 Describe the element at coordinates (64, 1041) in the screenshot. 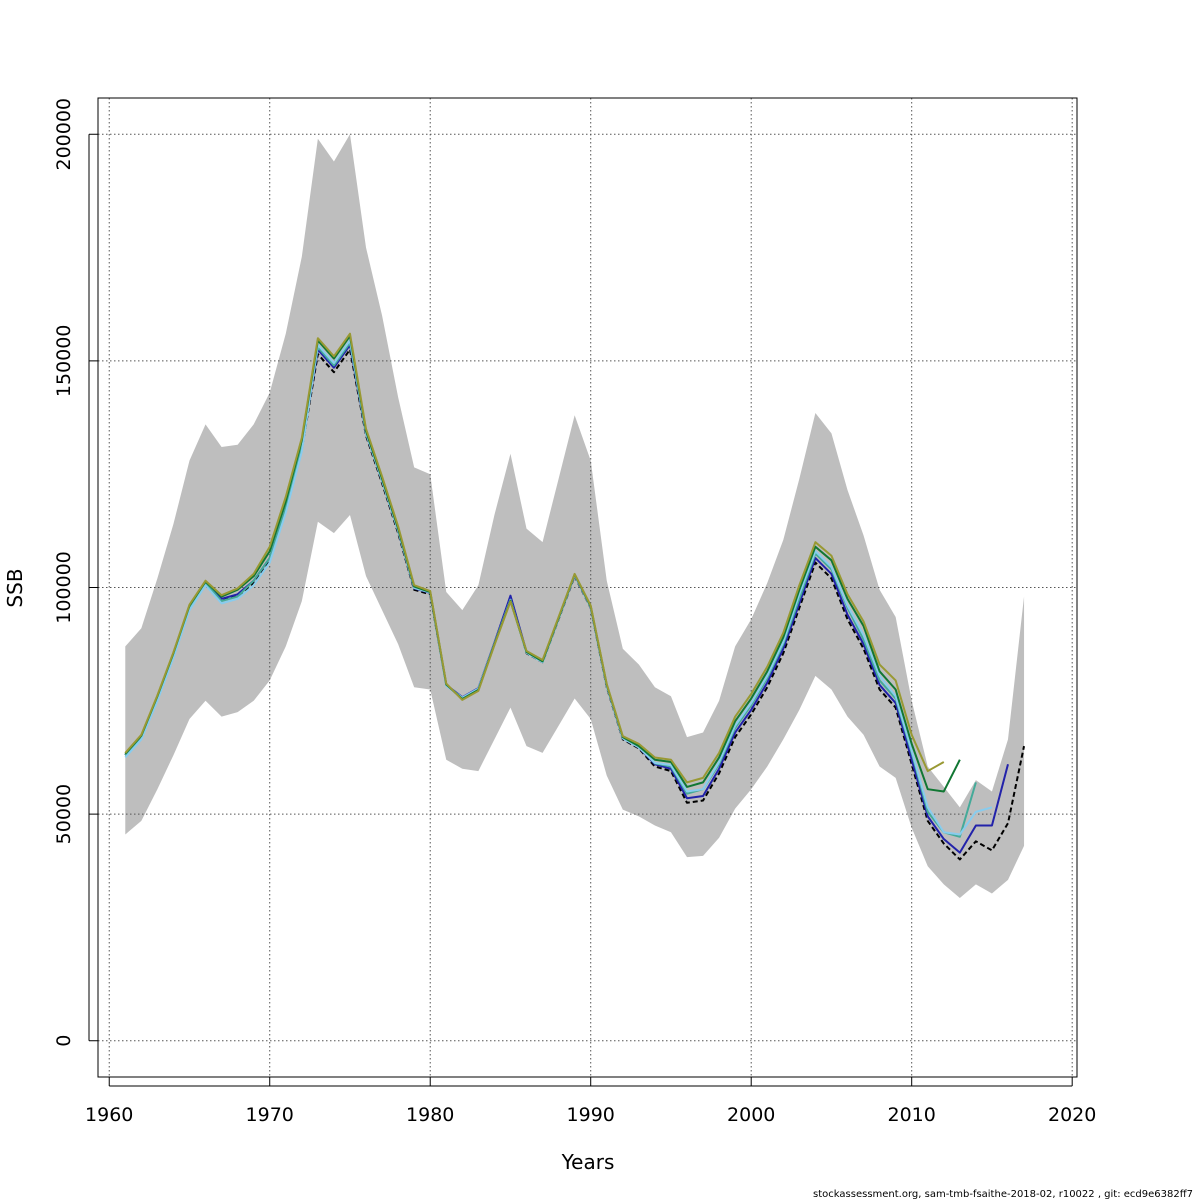

I see `y-tick-label: 0` at that location.